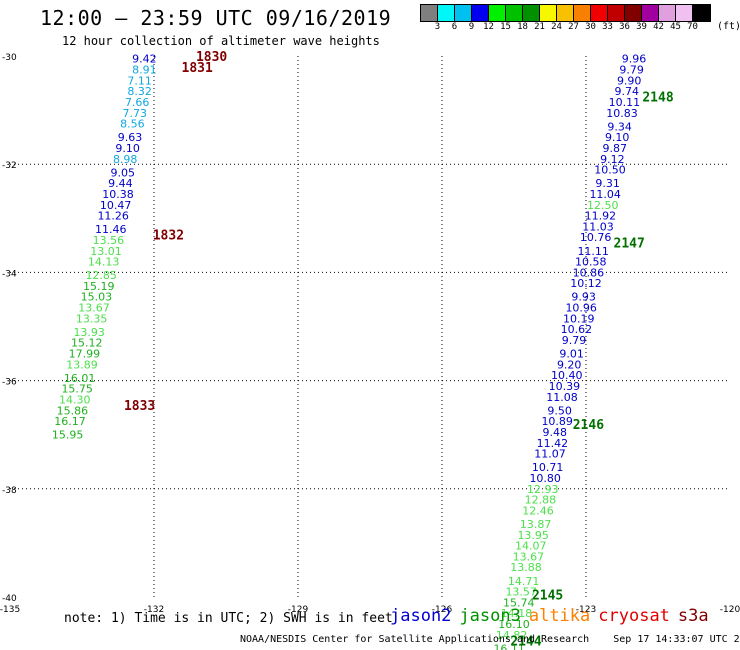  I want to click on legend-label: 9, so click(471, 27).